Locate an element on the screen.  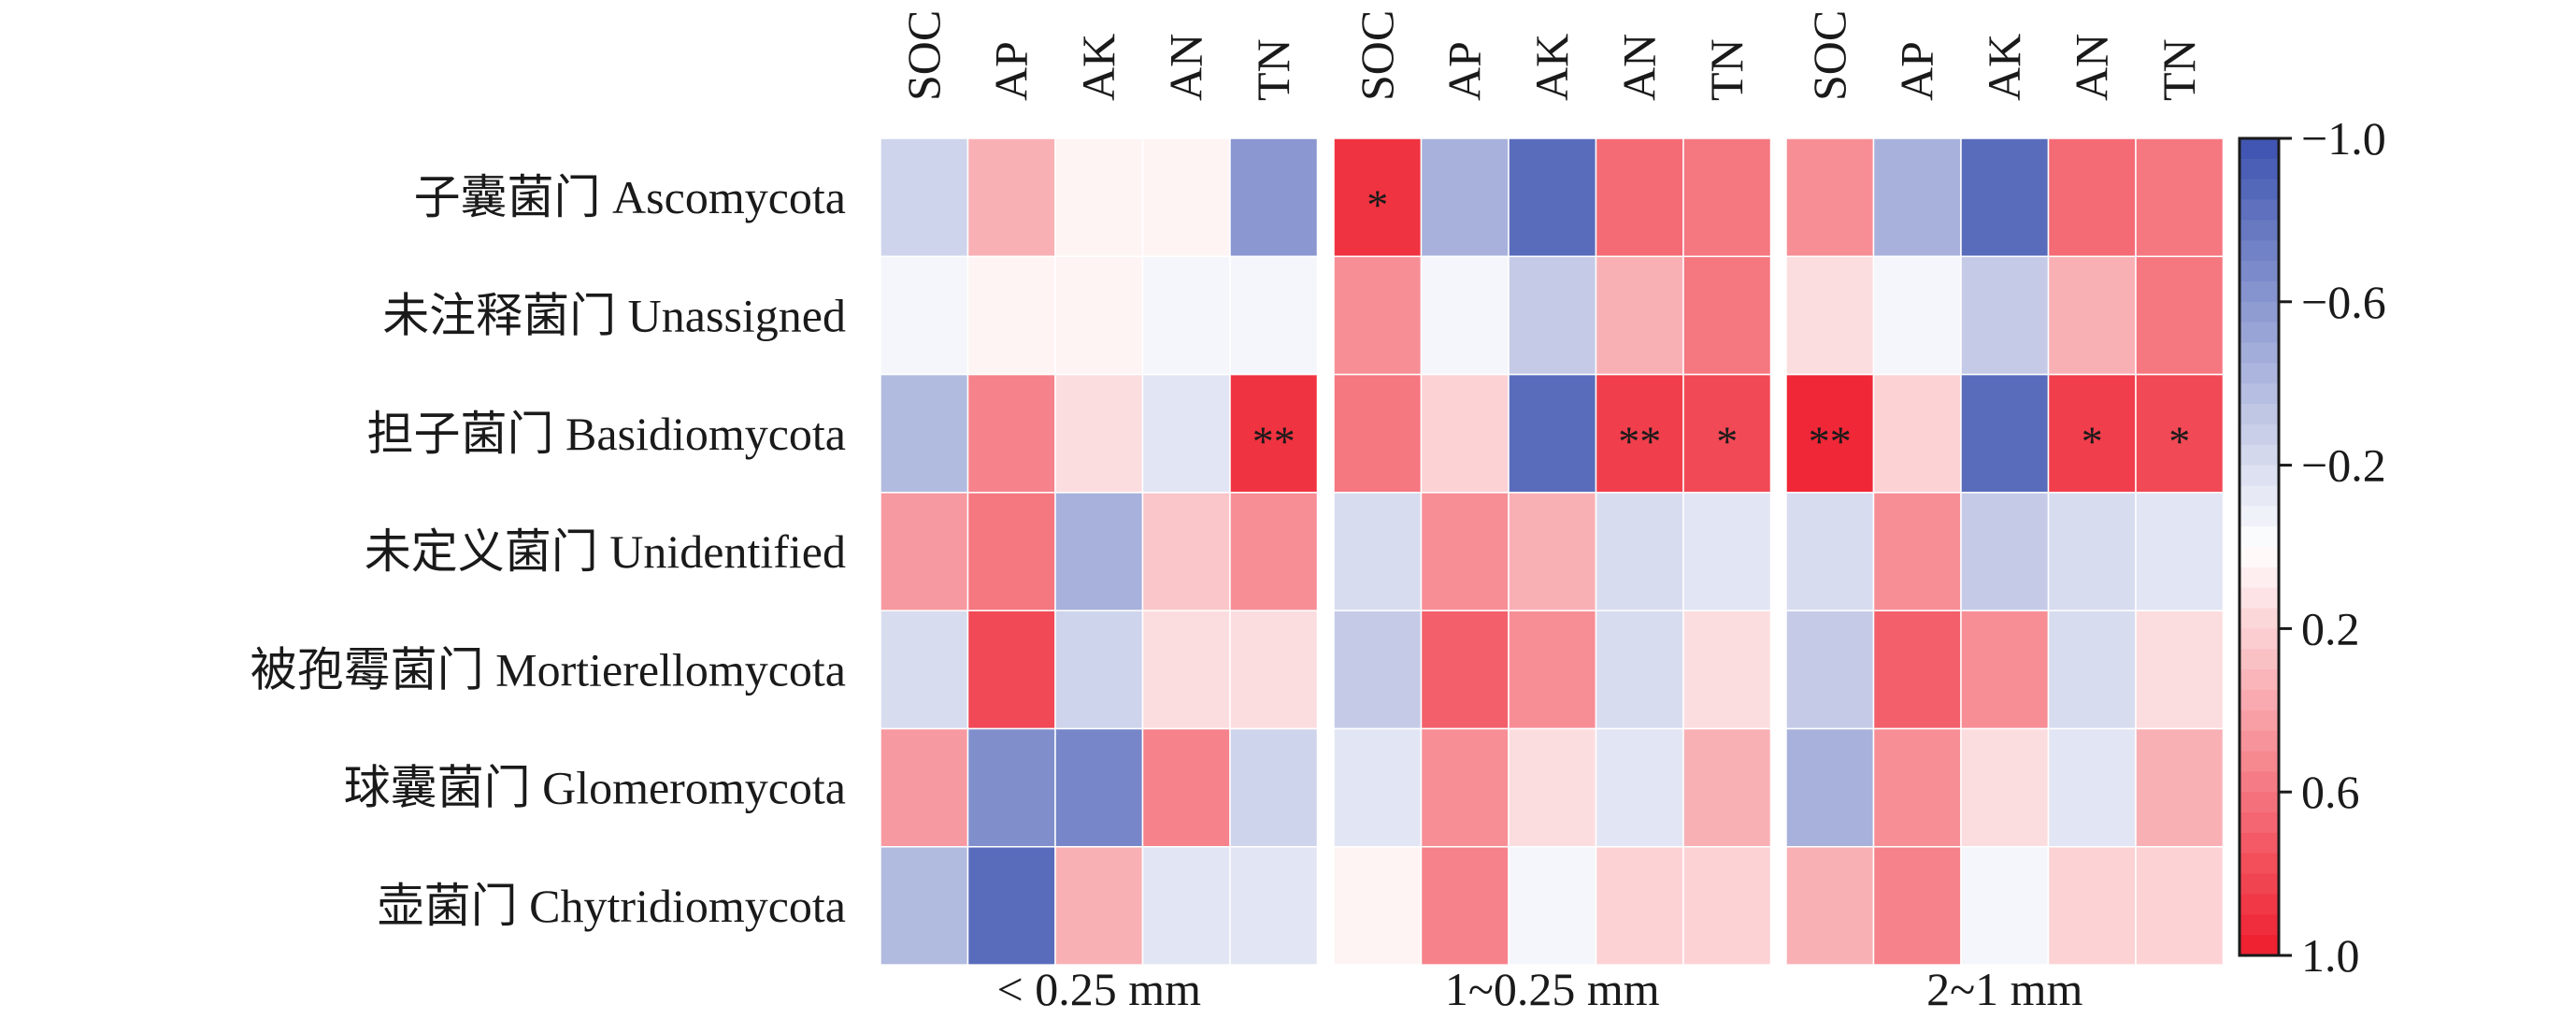
row-label: 担子菌门 Basidiomycota is located at coordinates (606, 434).